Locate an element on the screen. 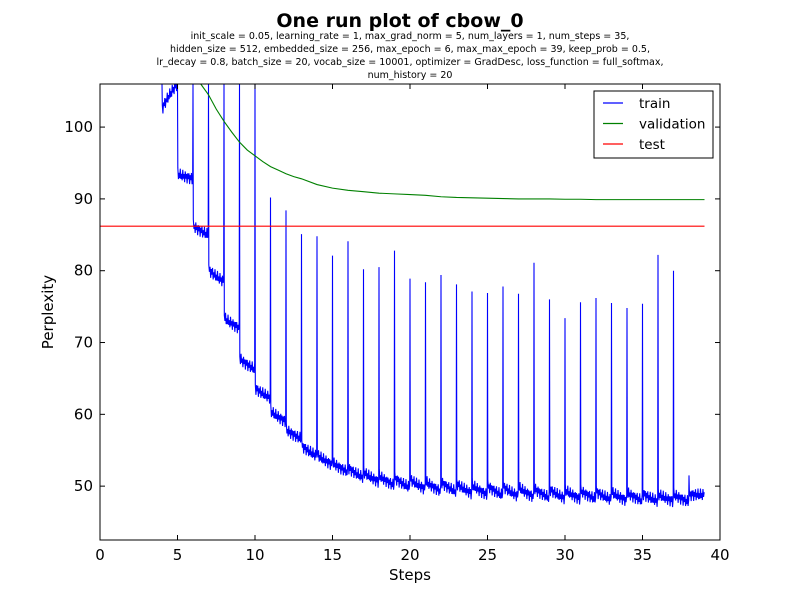 The image size is (800, 600). x-tick-label: 35 is located at coordinates (642, 555).